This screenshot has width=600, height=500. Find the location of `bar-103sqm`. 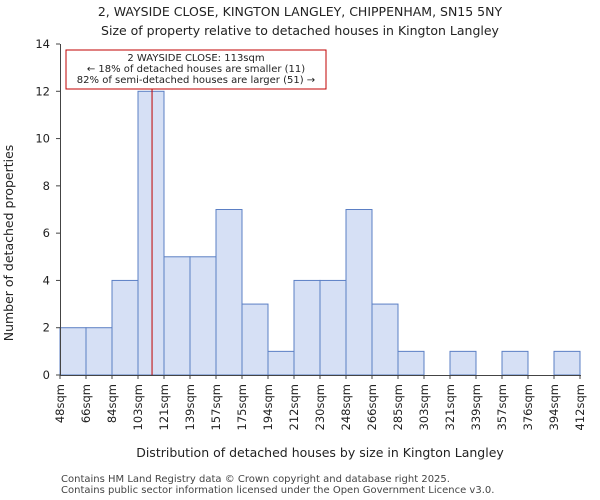

bar-103sqm is located at coordinates (151, 233).